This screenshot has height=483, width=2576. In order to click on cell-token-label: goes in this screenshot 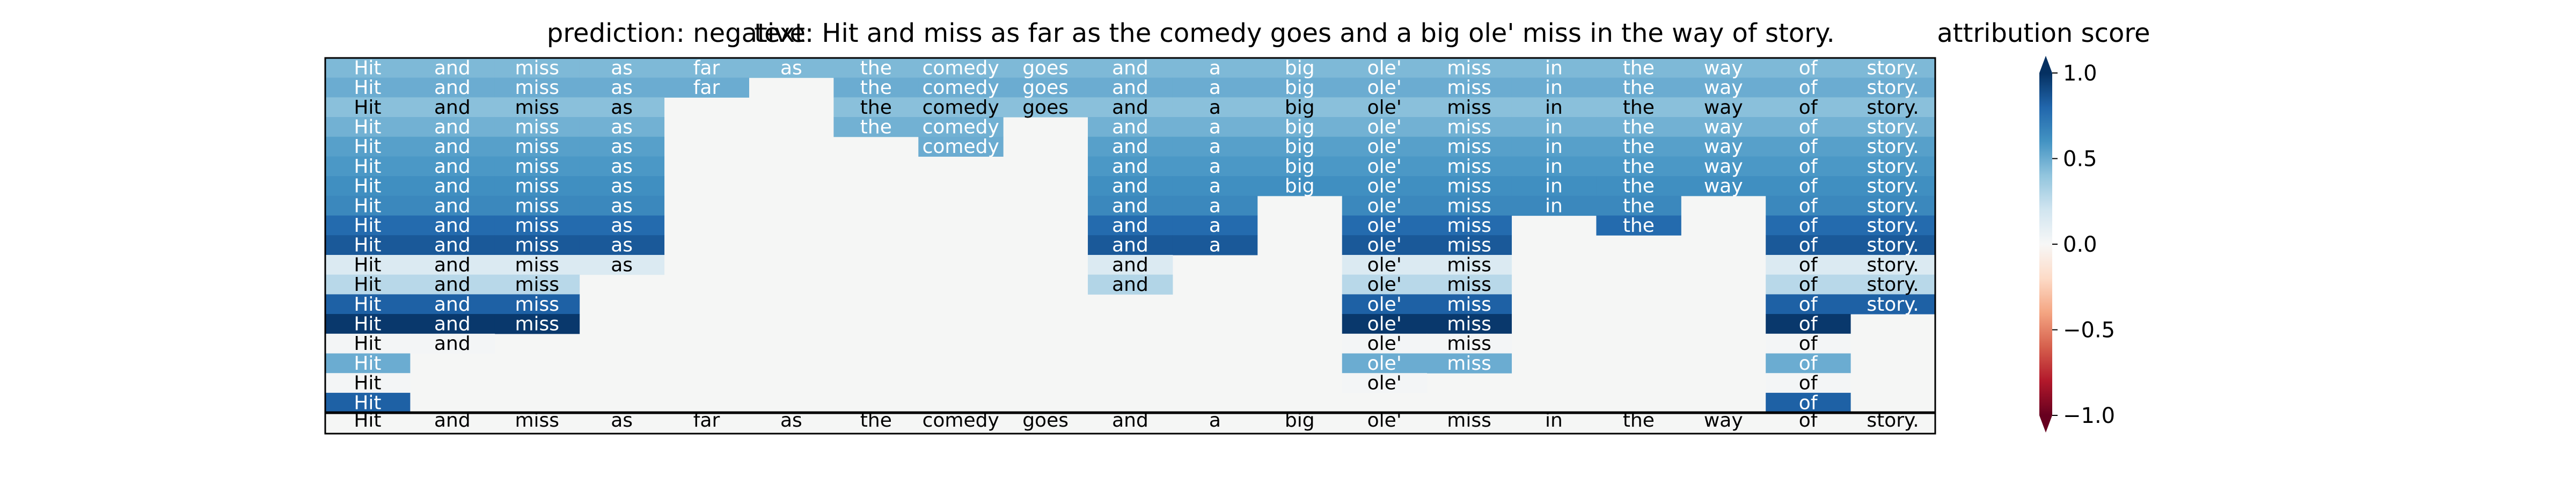, I will do `click(1045, 108)`.